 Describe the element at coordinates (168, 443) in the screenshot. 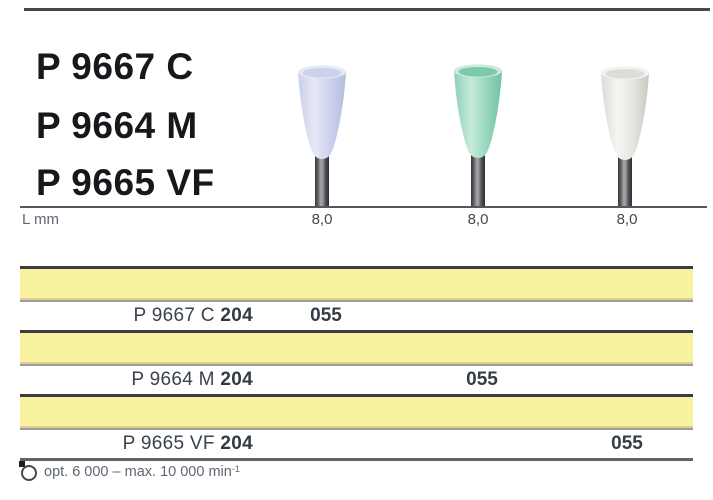

I see `figure-number: P 9665 VF` at that location.